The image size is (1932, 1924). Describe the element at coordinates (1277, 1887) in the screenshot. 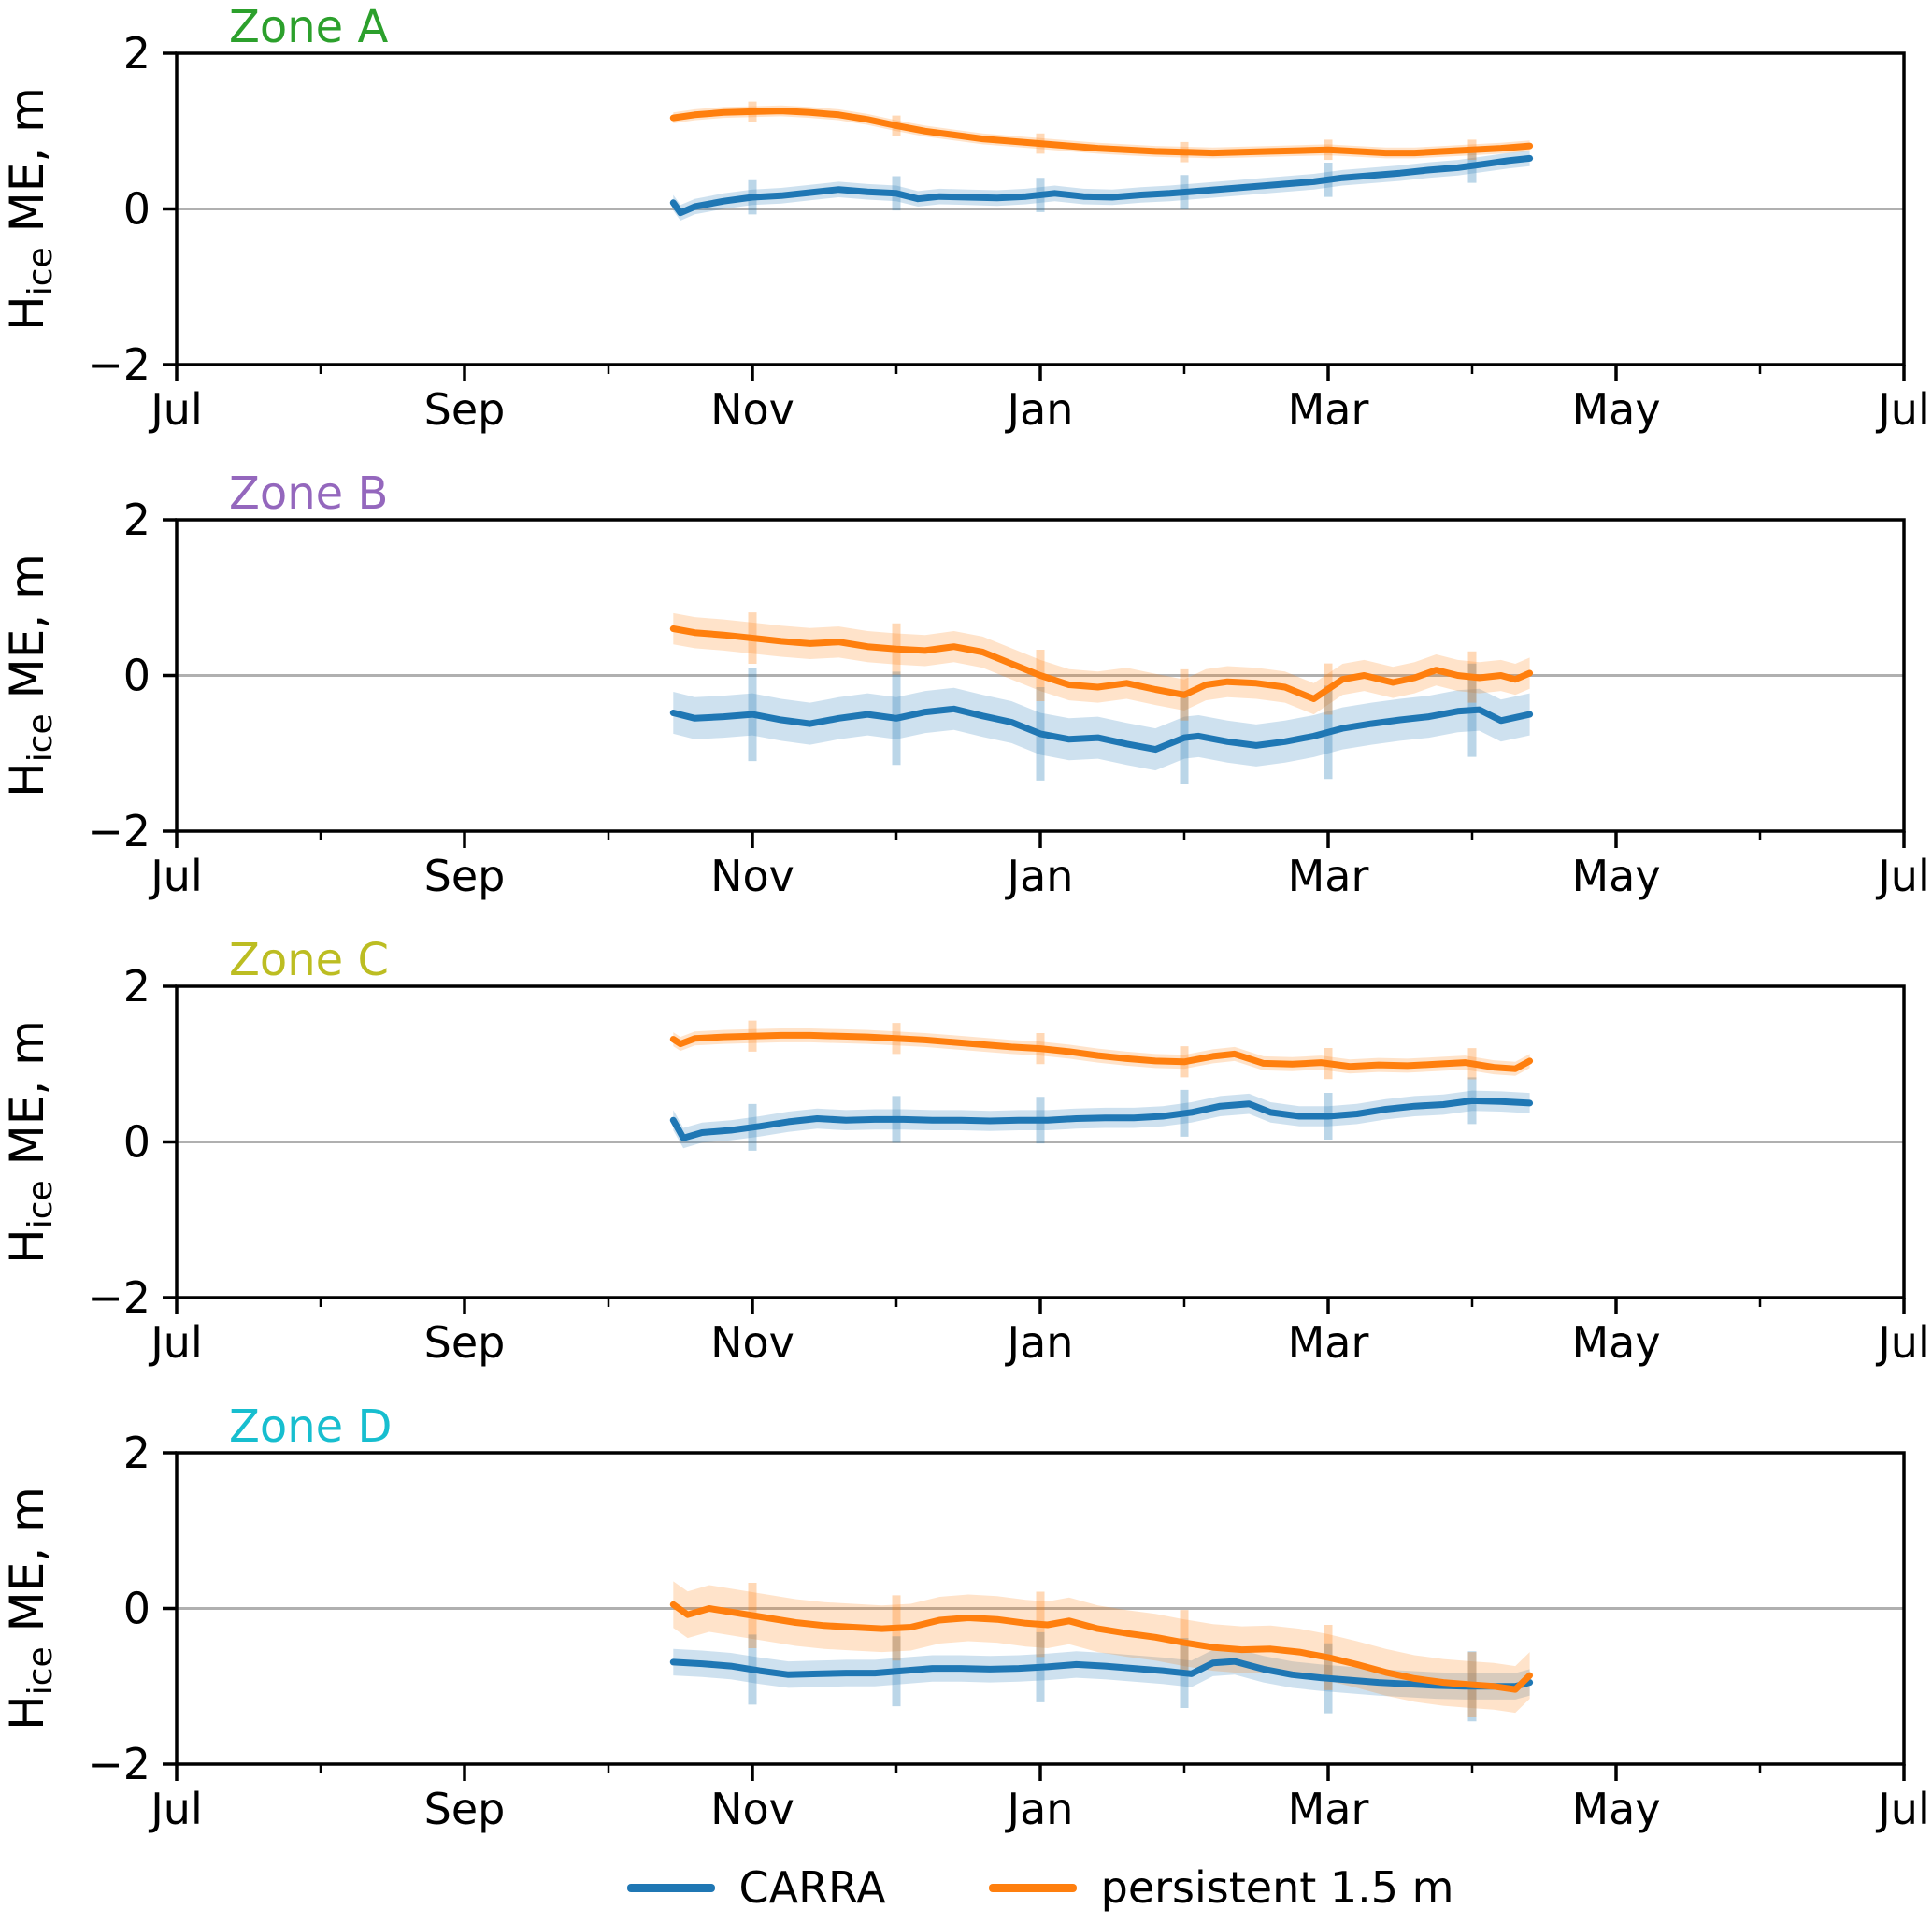

I see `legend-label-persistent: persistent 1.5 m` at that location.